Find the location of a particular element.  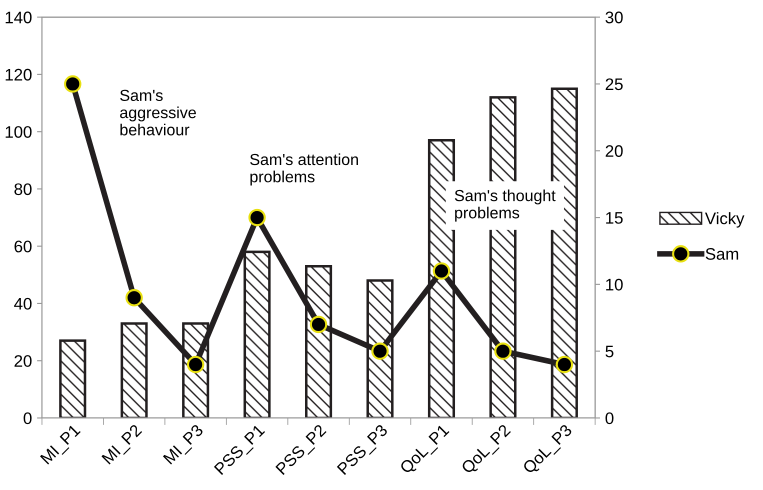

legend-label: Sam is located at coordinates (722, 254).